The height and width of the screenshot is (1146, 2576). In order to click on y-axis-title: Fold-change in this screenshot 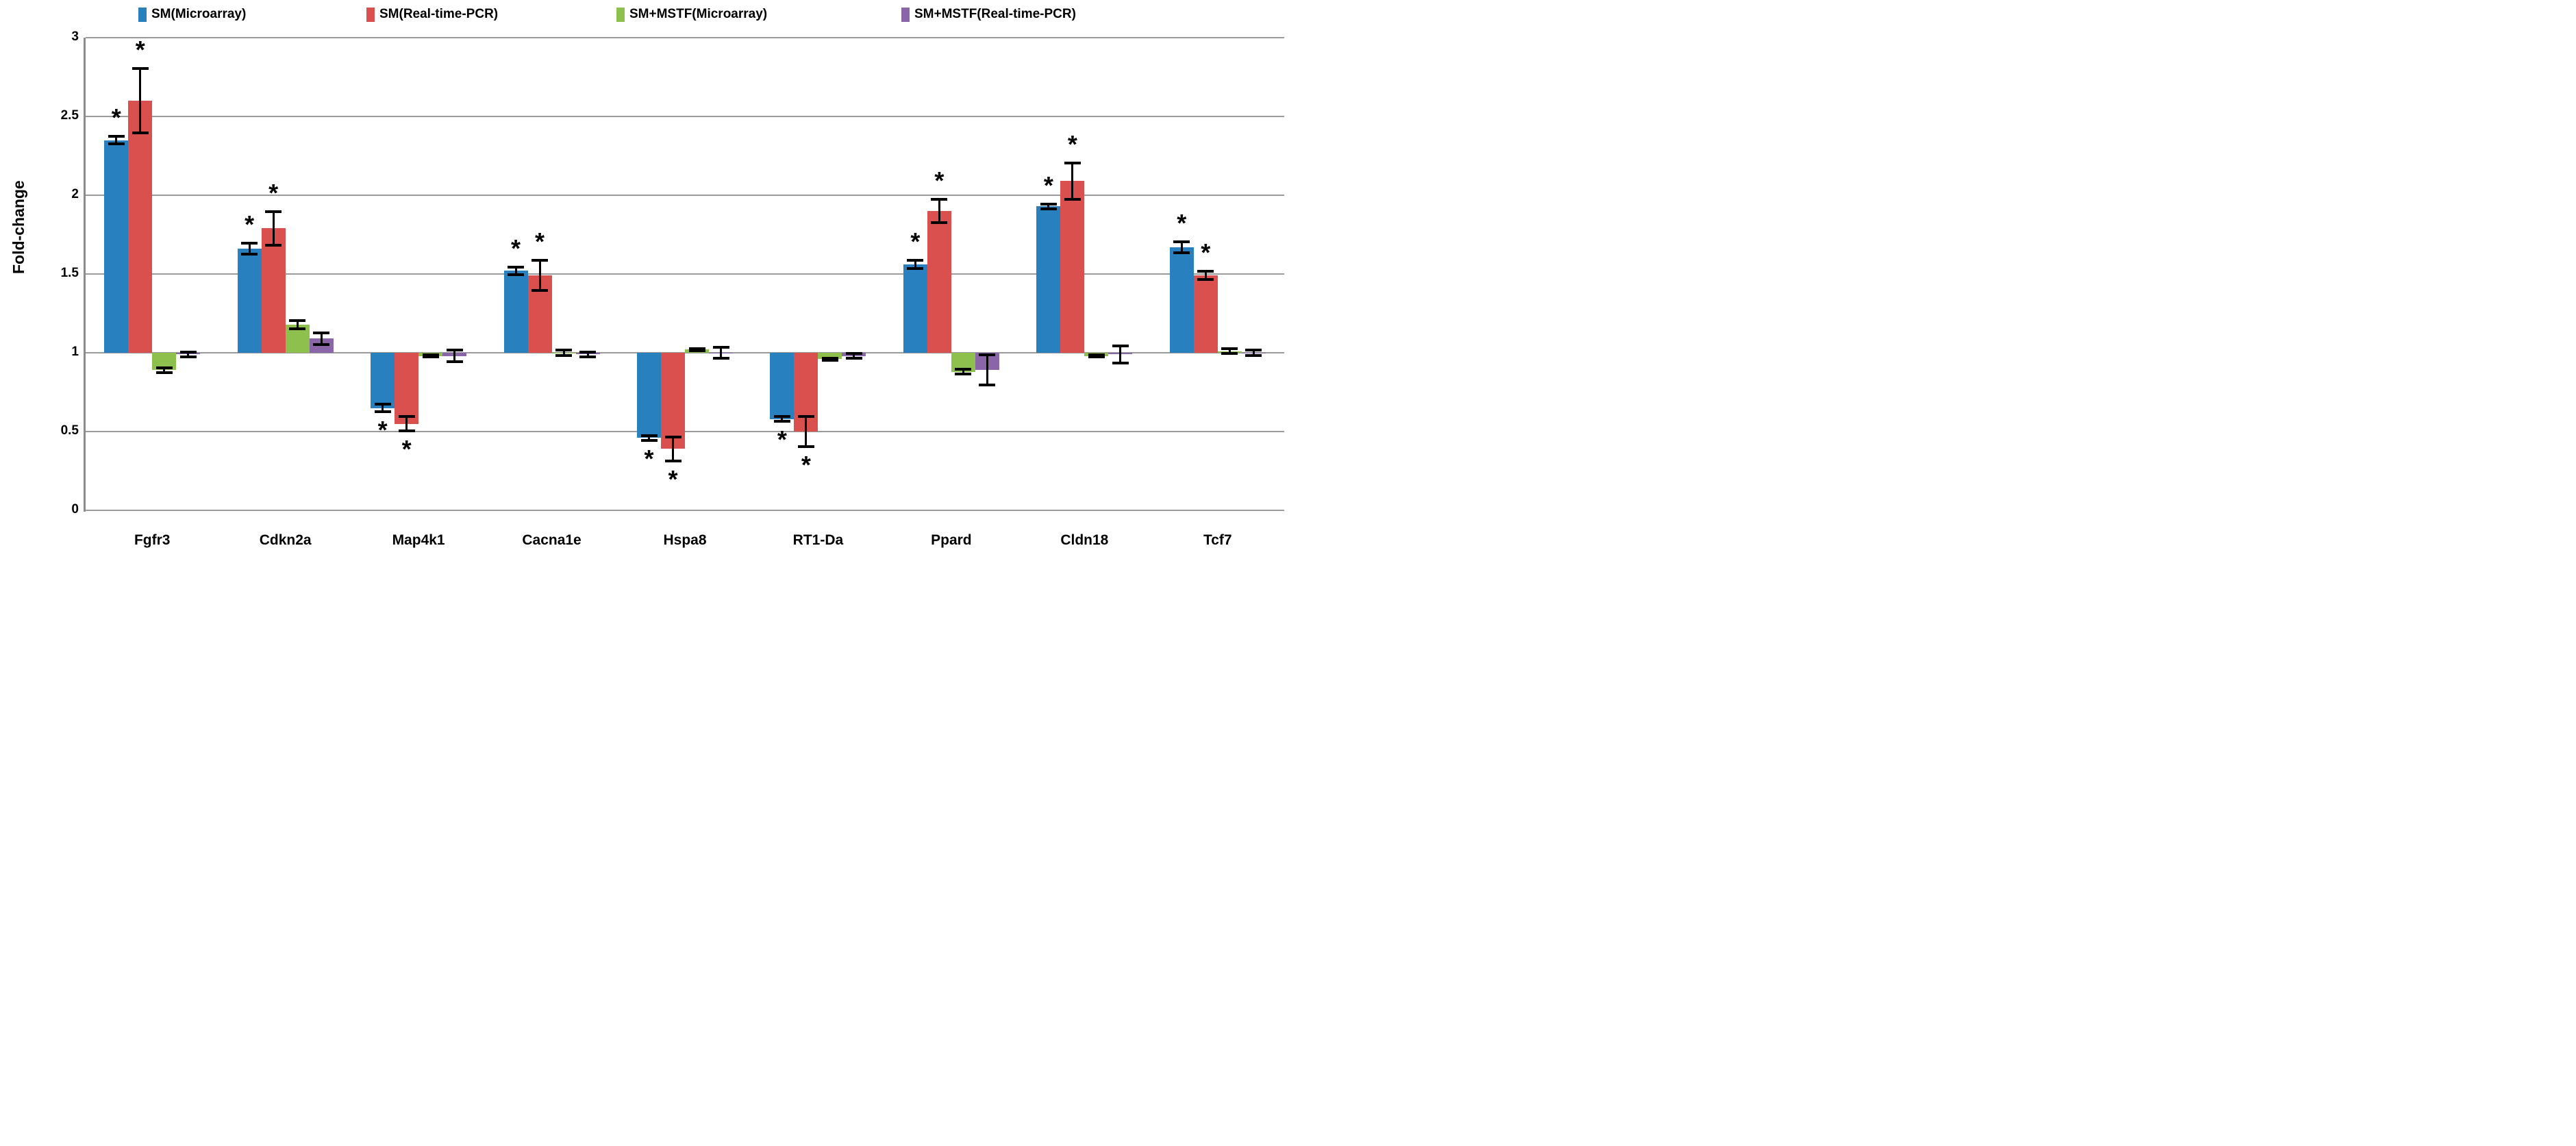, I will do `click(18, 227)`.